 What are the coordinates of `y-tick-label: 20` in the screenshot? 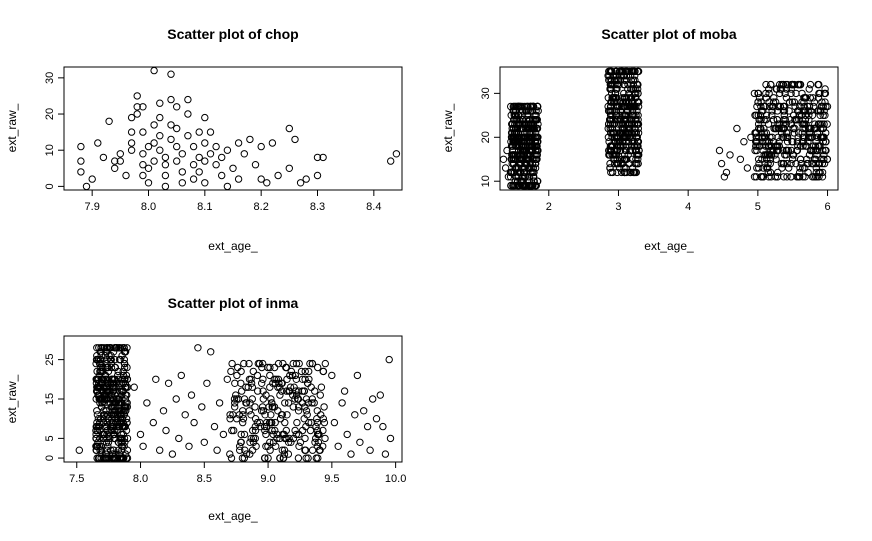 It's located at (486, 137).